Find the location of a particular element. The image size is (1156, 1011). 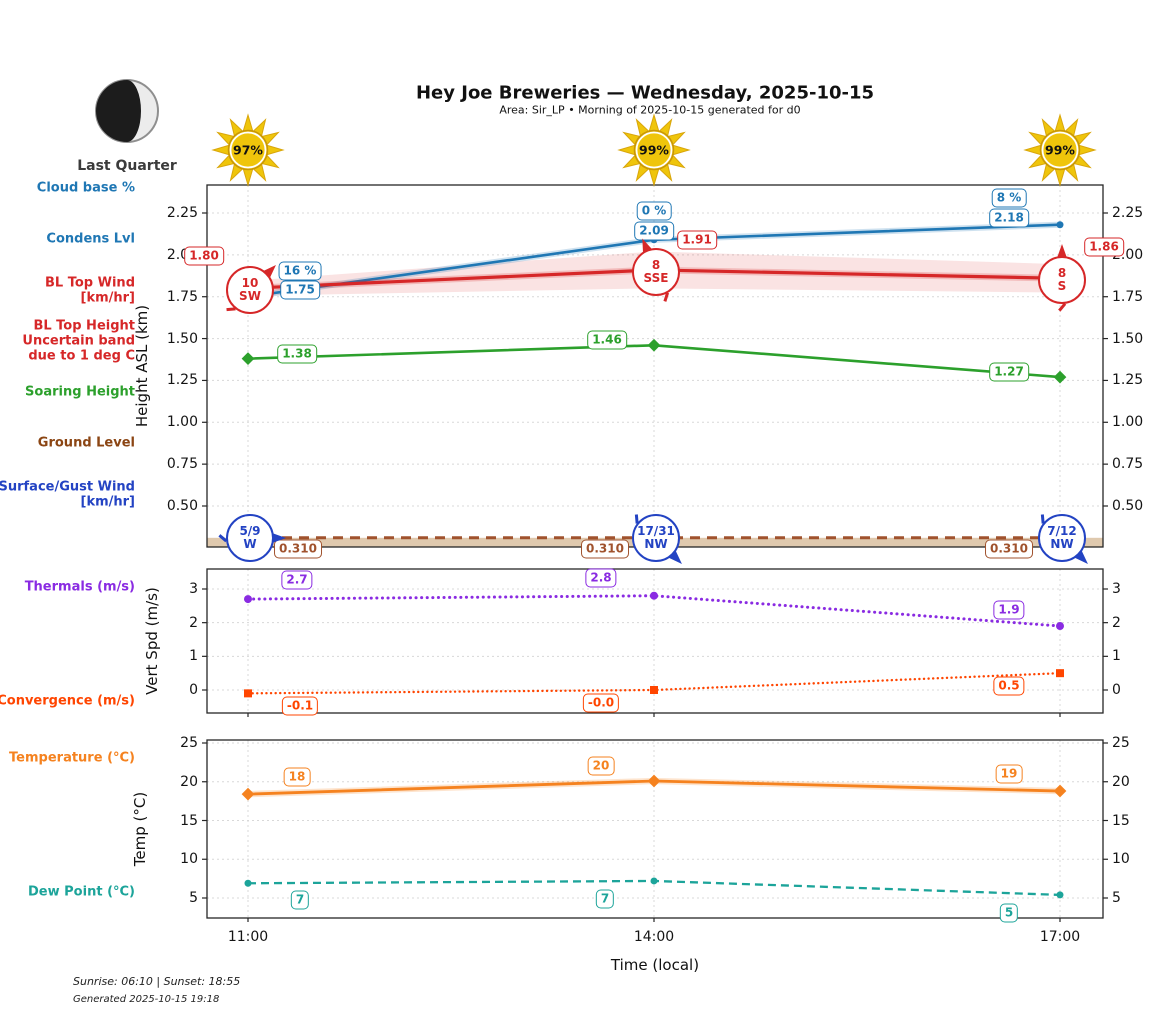

soaring-height-annotation: 1.27 is located at coordinates (1009, 372).